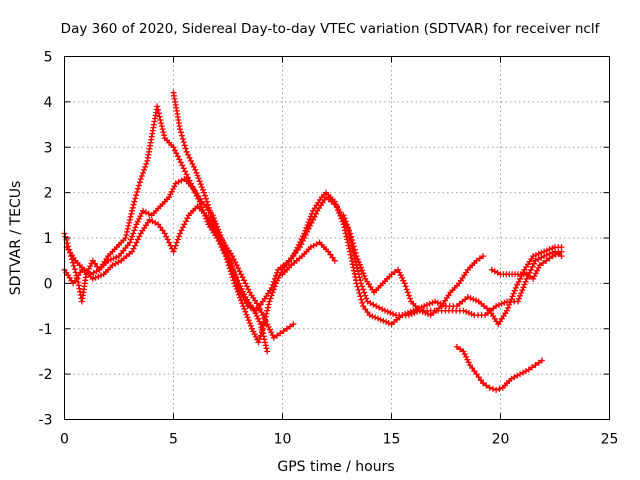 The width and height of the screenshot is (640, 480). Describe the element at coordinates (16, 238) in the screenshot. I see `y-axis-label: SDTVAR / TECUs` at that location.